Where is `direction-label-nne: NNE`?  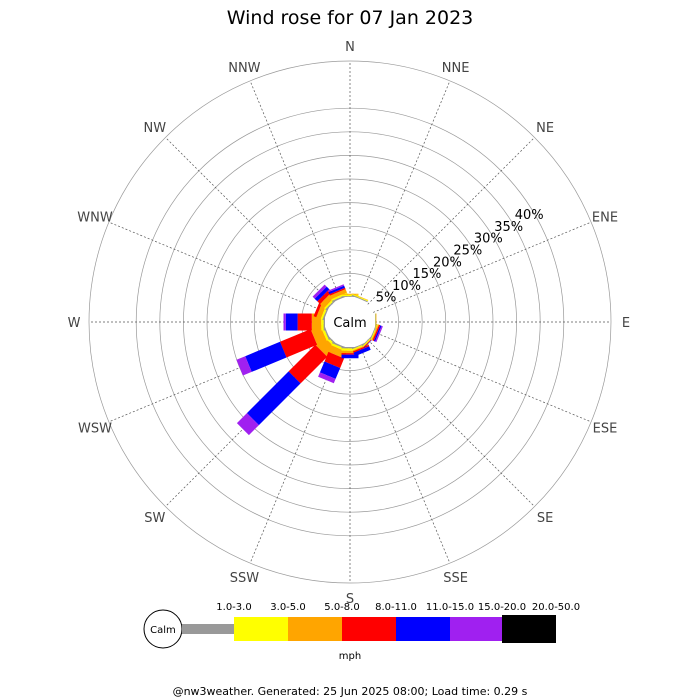 direction-label-nne: NNE is located at coordinates (456, 68).